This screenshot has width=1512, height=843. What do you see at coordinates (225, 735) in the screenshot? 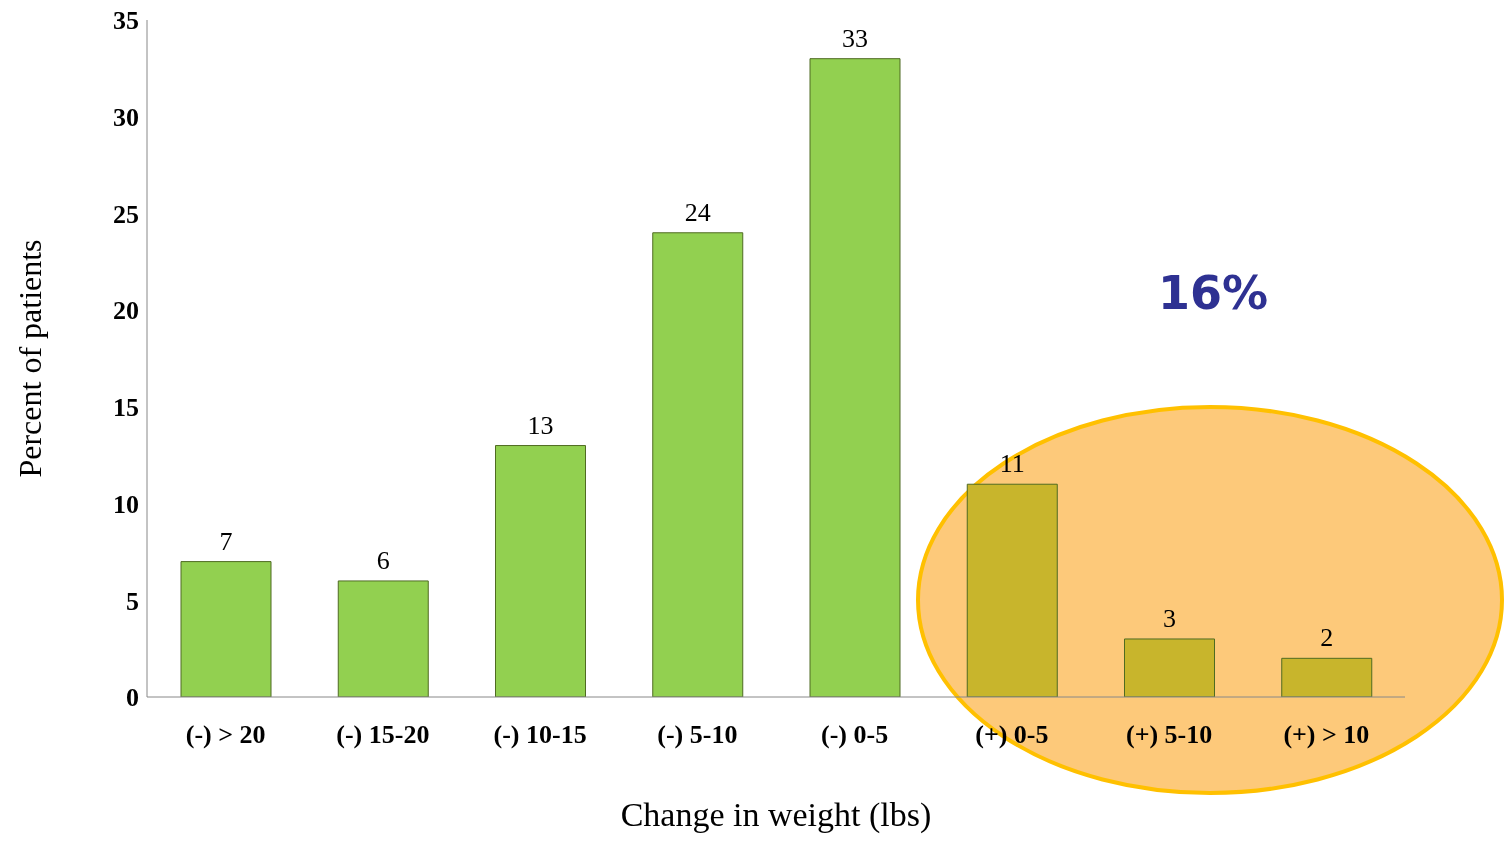
I see `x-tick-label: (-) > 20` at bounding box center [225, 735].